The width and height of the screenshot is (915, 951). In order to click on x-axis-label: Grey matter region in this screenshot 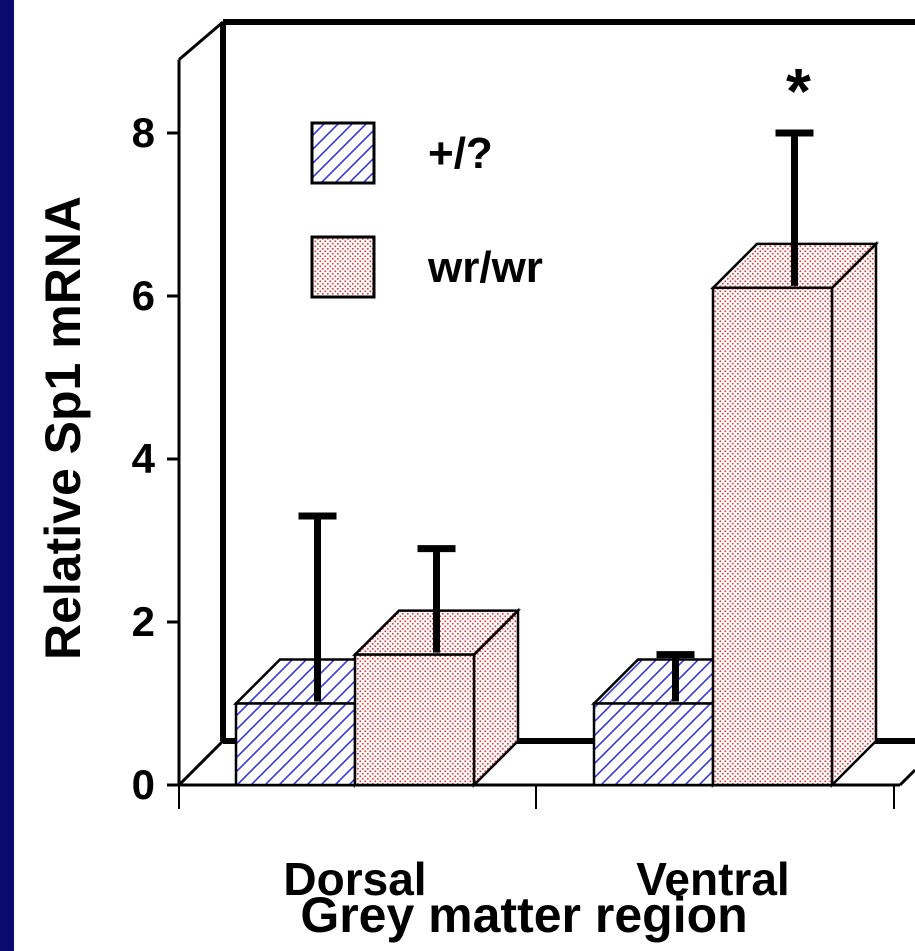, I will do `click(523, 915)`.